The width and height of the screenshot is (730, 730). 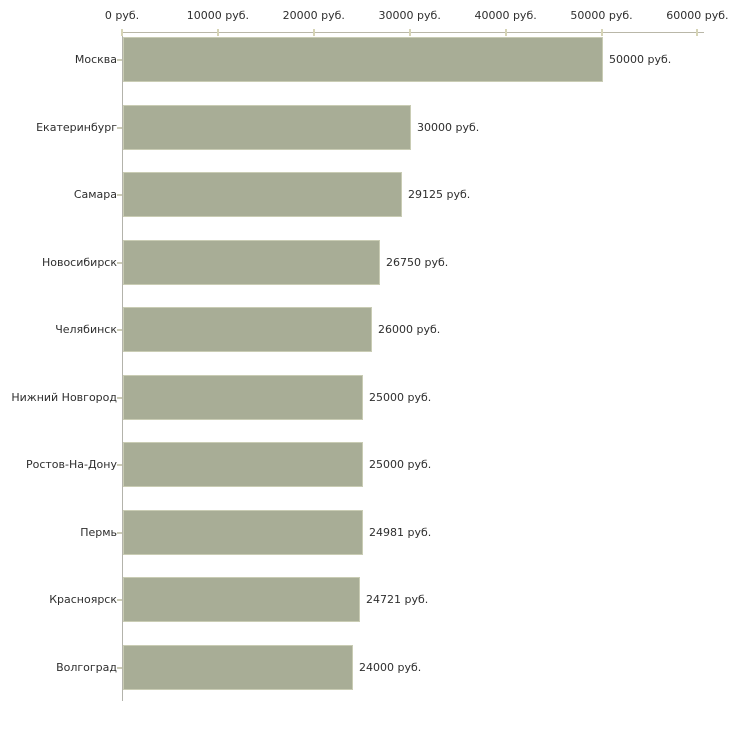 I want to click on x-axis-tick-label: 0 руб., so click(x=122, y=15).